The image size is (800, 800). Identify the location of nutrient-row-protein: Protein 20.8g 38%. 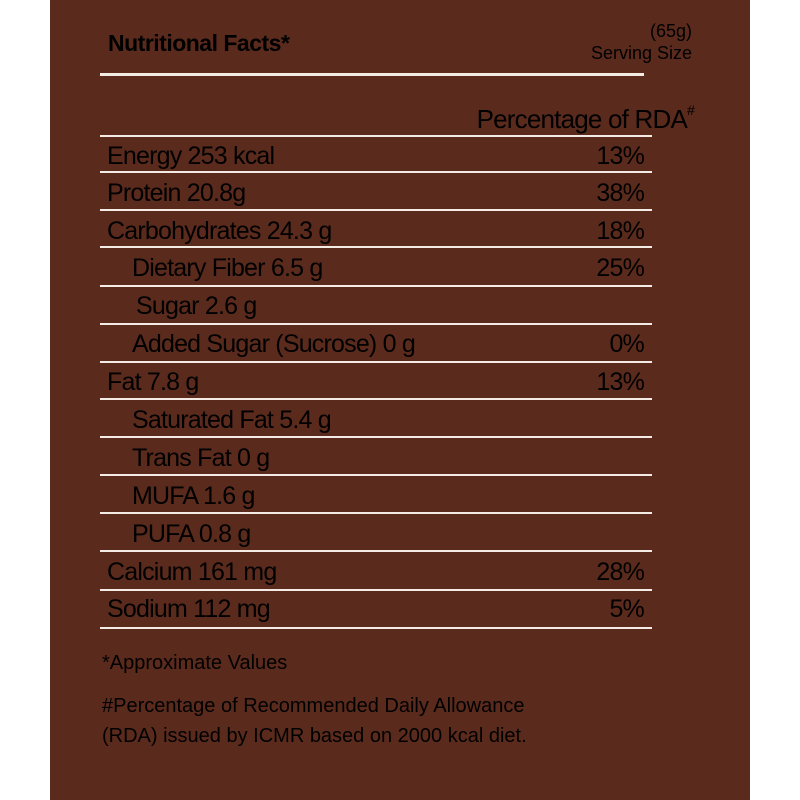
(372, 197).